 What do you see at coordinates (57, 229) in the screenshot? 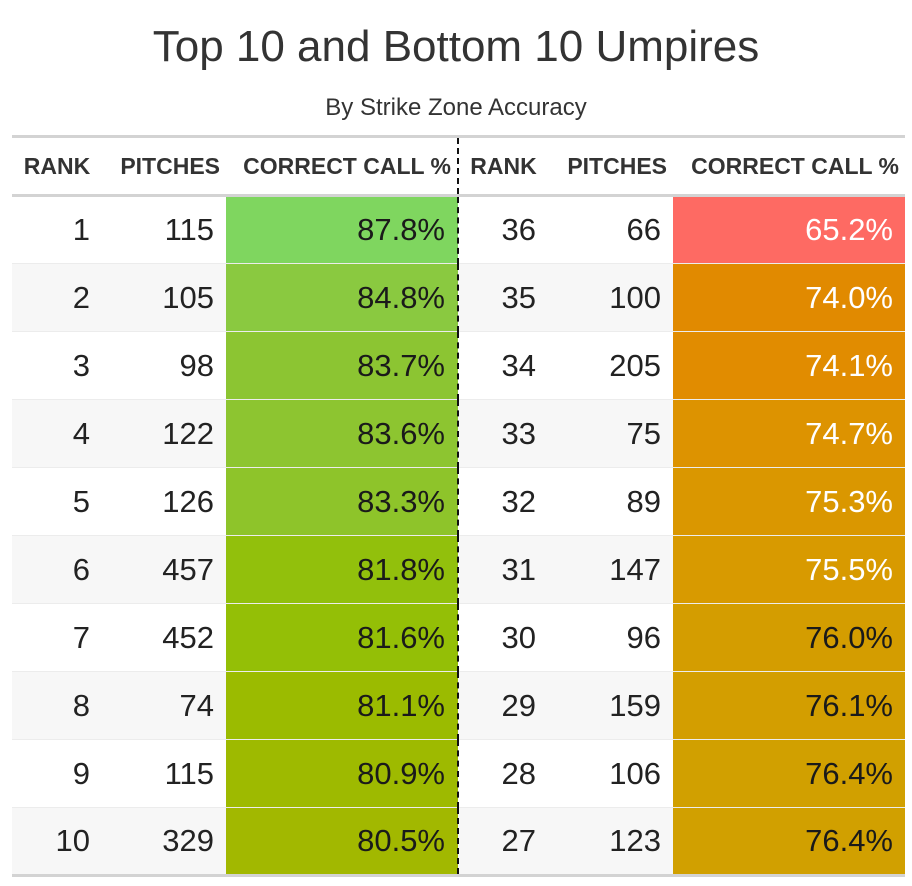
I see `top-rank-cell: 1` at bounding box center [57, 229].